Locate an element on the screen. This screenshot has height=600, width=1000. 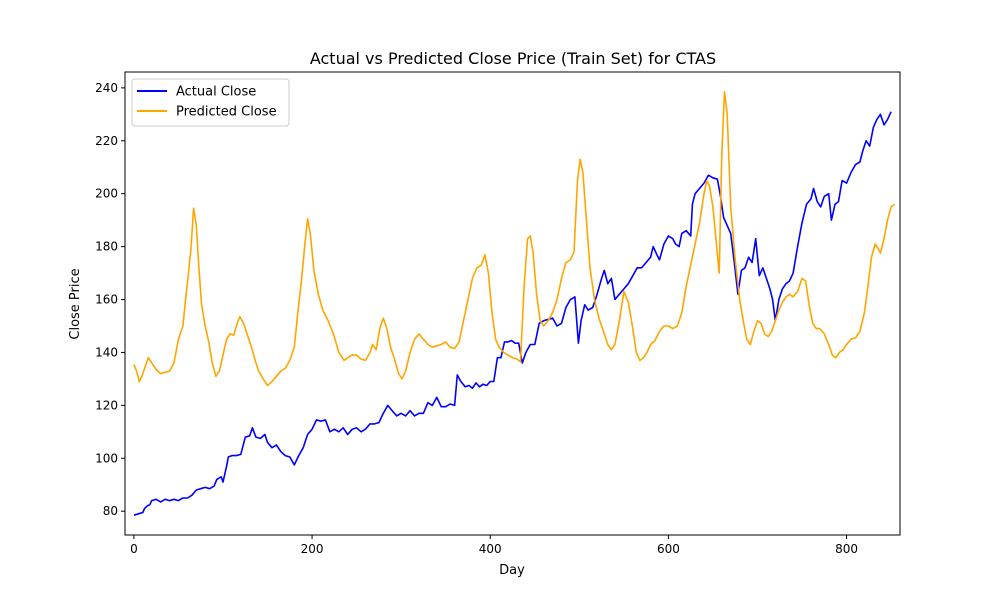
y-tick-label: 100 is located at coordinates (106, 458).